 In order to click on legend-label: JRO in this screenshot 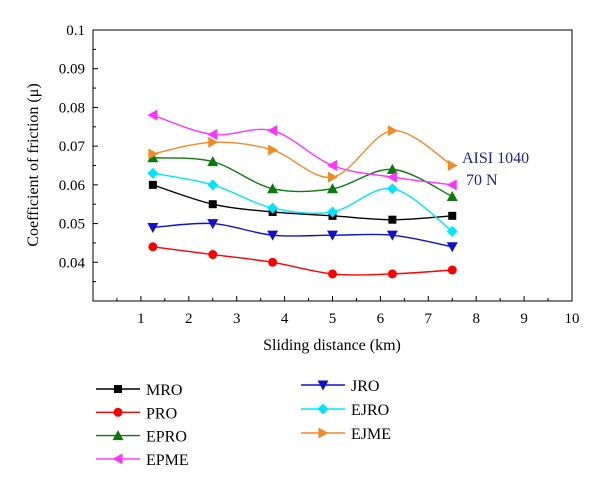, I will do `click(365, 386)`.